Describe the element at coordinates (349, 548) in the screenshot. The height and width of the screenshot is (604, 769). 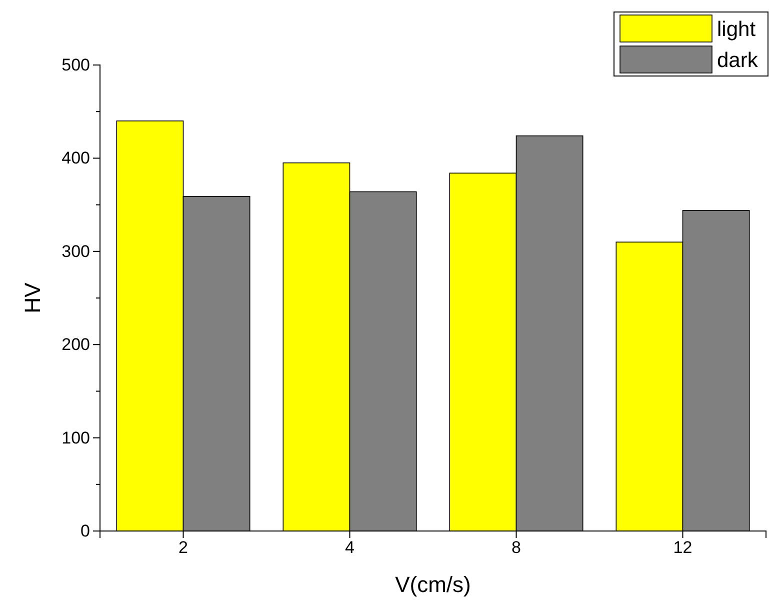
I see `x-tick-label: 4` at that location.